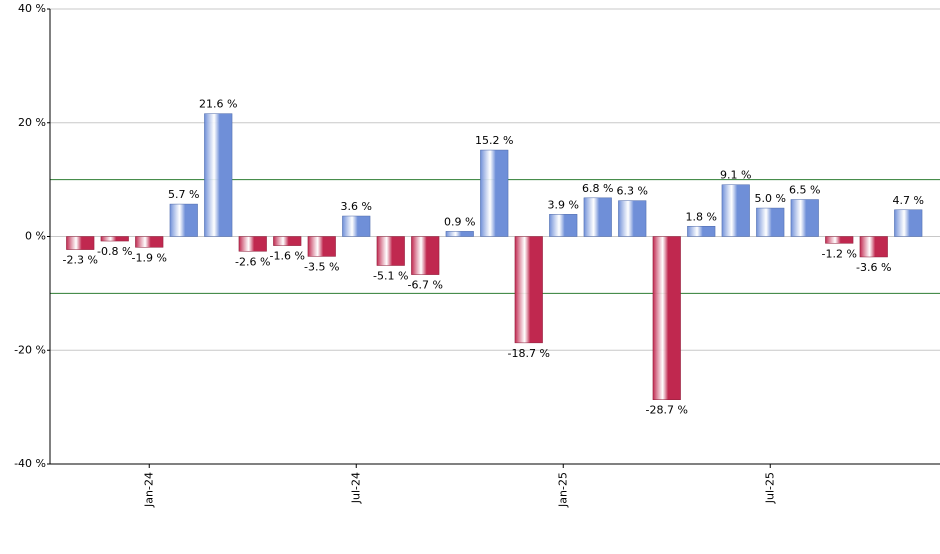  I want to click on y-tick-label: 20 %, so click(32, 122).